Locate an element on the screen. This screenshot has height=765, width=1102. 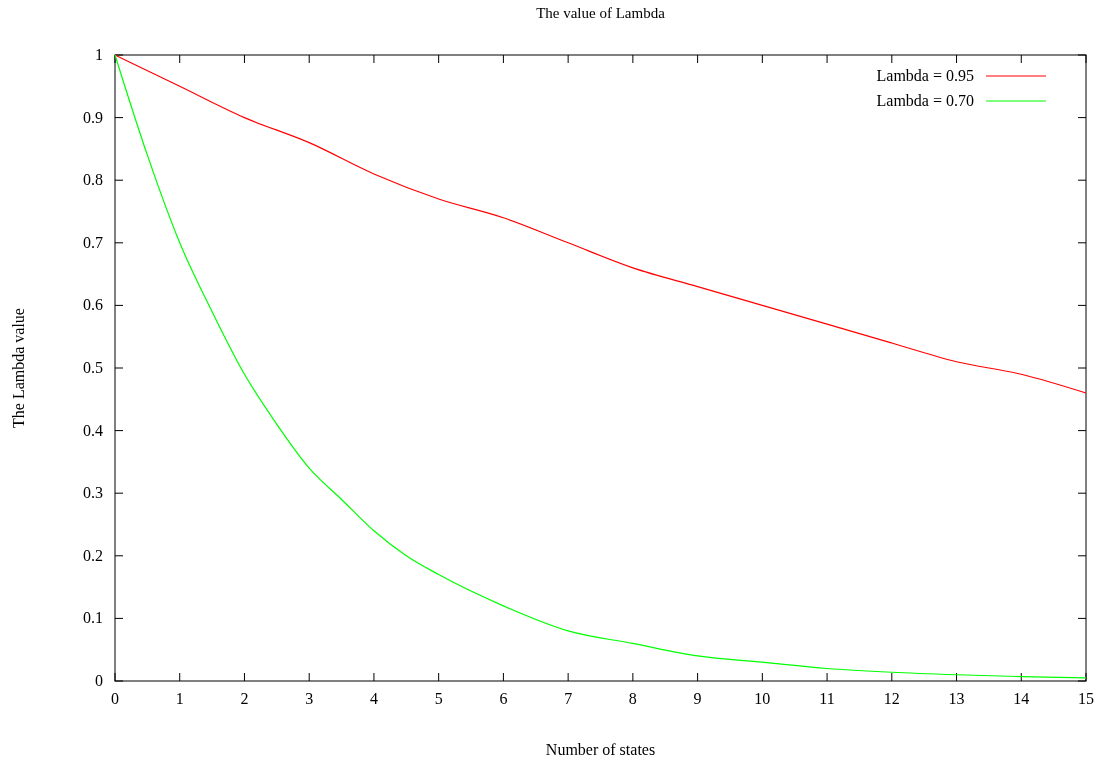
x-tick-label: 14 is located at coordinates (1021, 698).